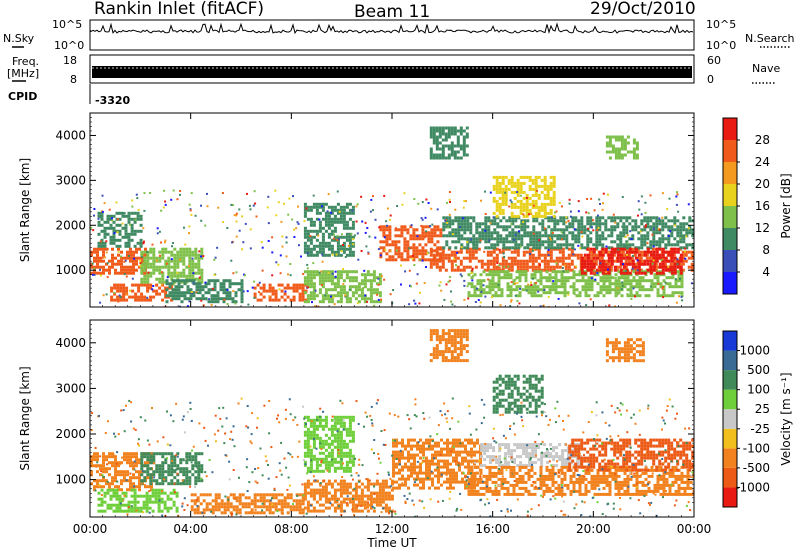 Image resolution: width=800 pixels, height=554 pixels. What do you see at coordinates (762, 162) in the screenshot?
I see `power-colorbar-label: 24` at bounding box center [762, 162].